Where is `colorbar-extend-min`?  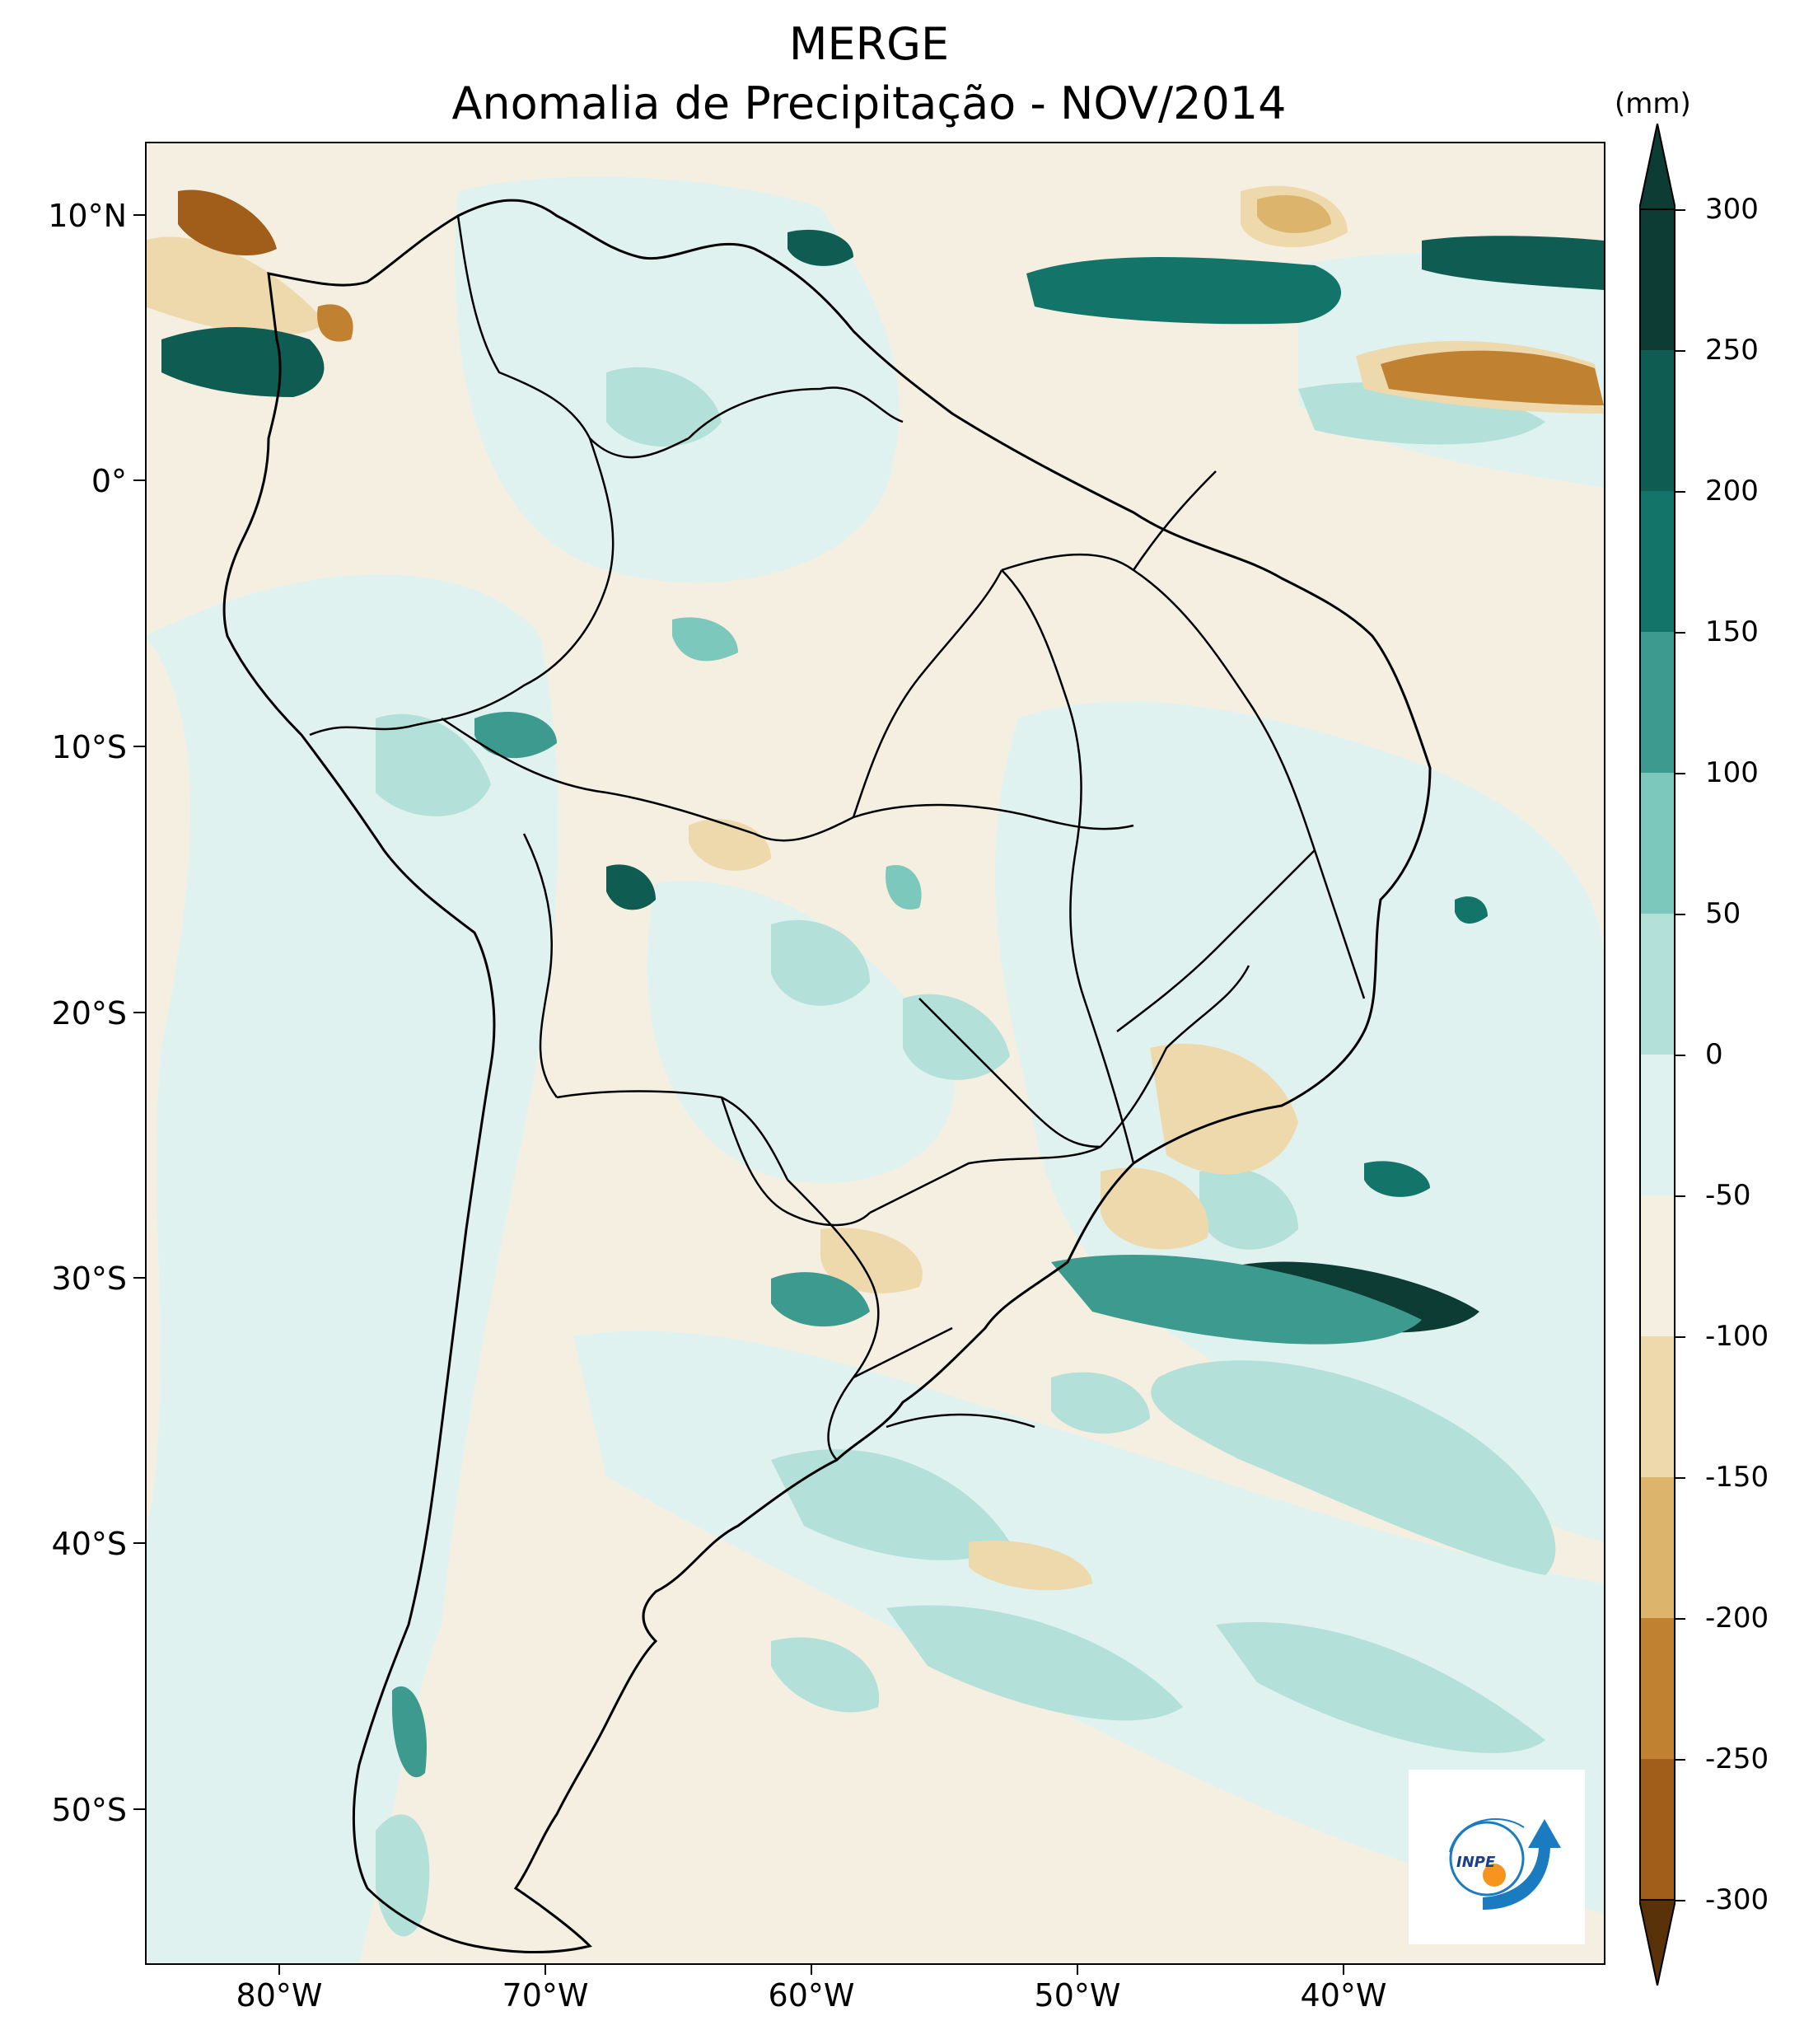 colorbar-extend-min is located at coordinates (1657, 1942).